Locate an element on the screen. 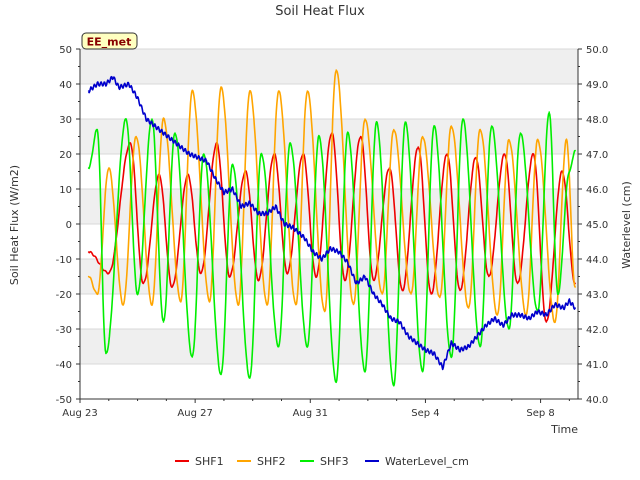 The image size is (640, 480). y2-tick-label: 42.0 is located at coordinates (597, 330).